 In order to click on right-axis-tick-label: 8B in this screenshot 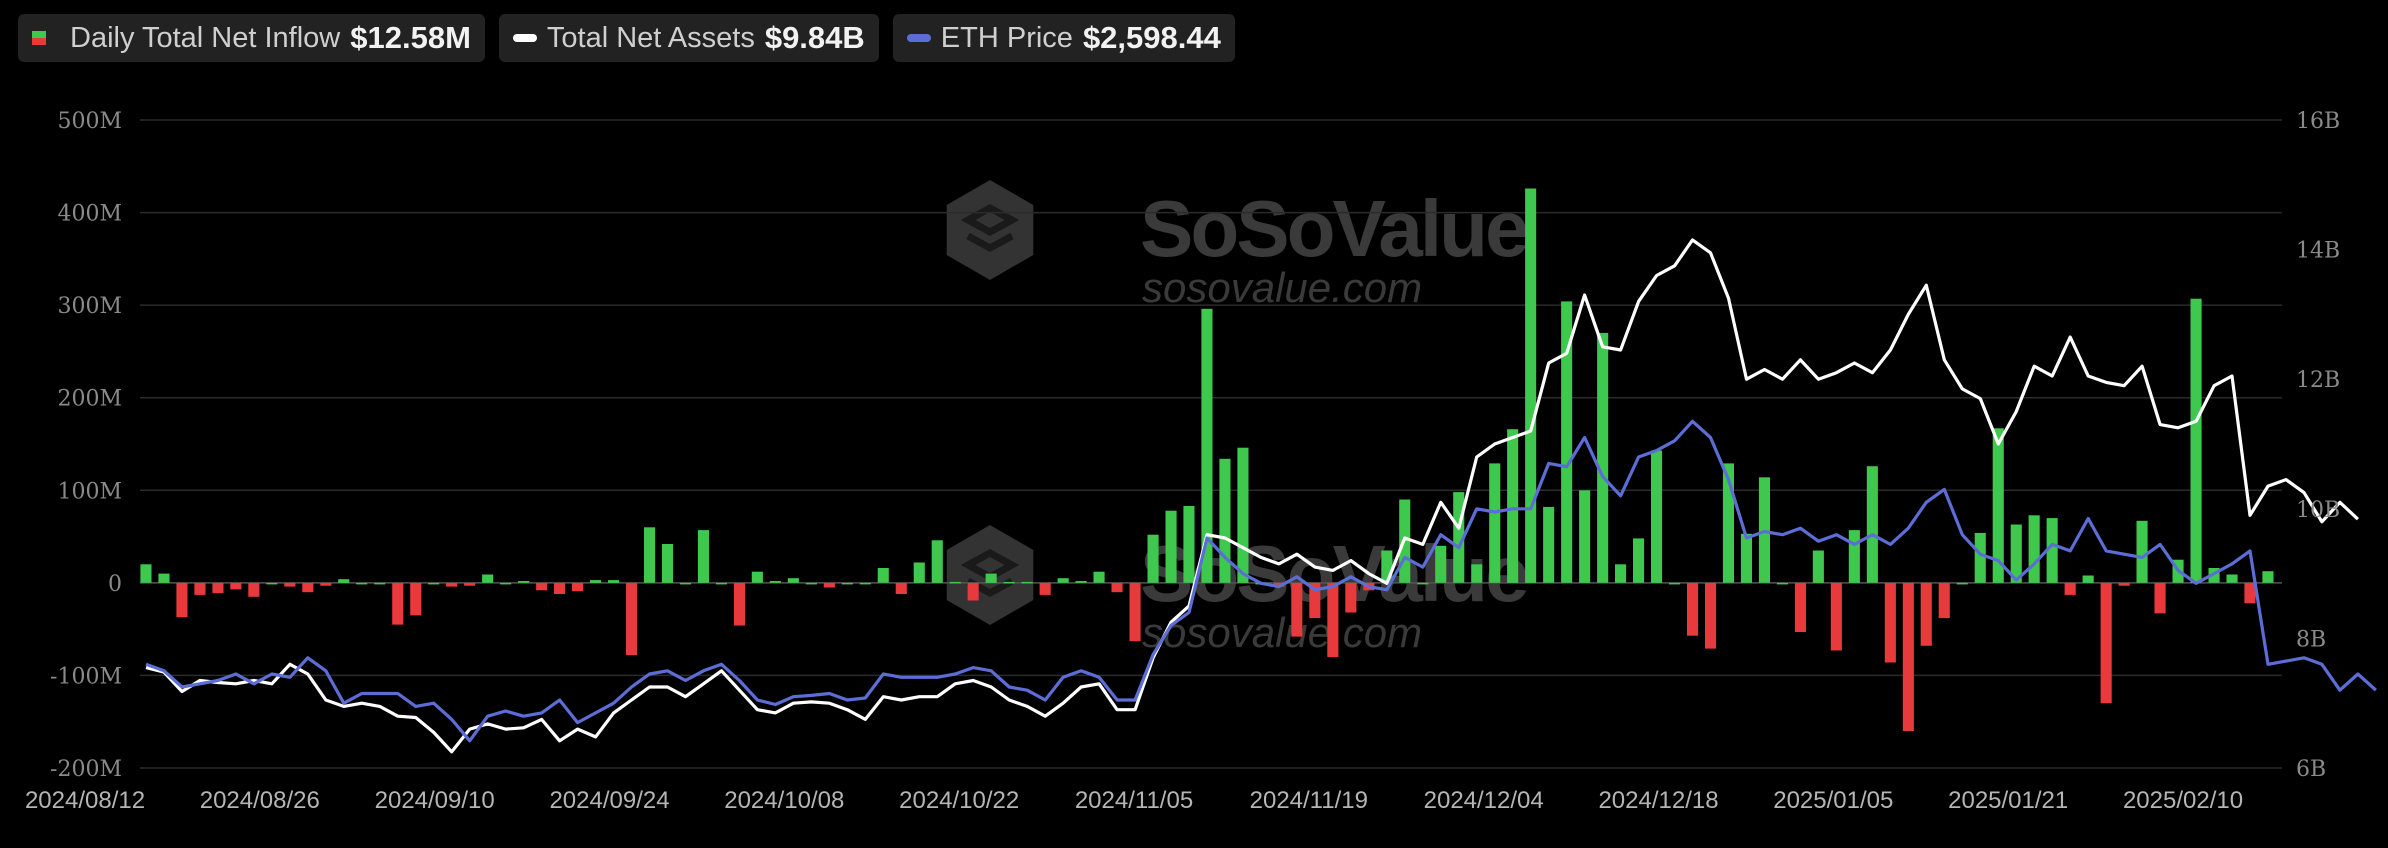, I will do `click(2311, 639)`.